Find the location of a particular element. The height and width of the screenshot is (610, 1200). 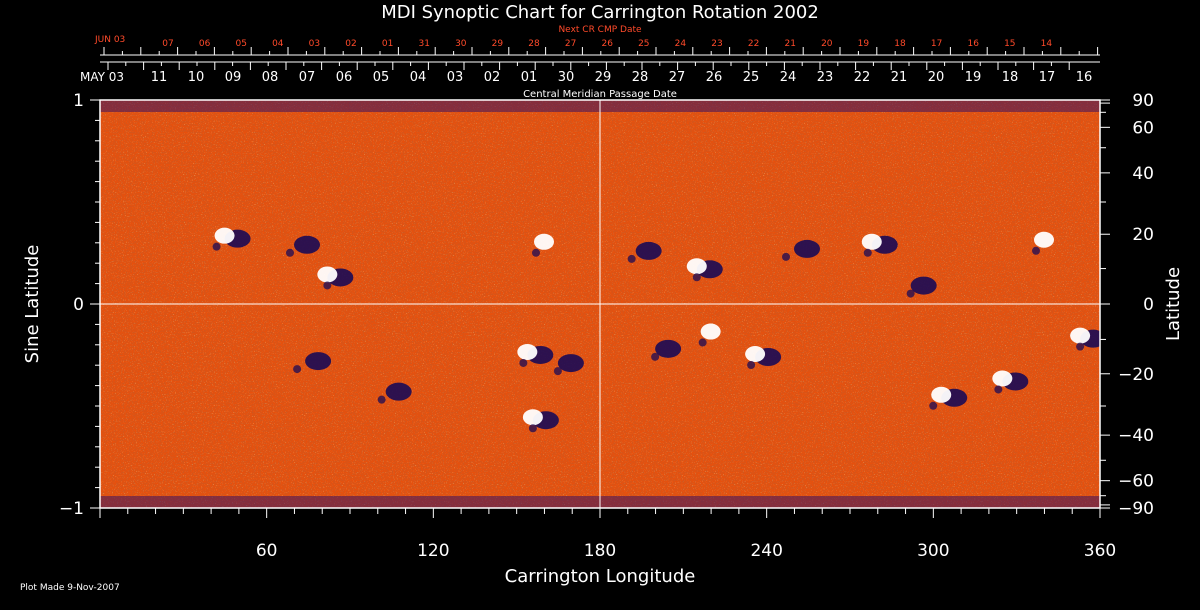

x-tick-label: 360 is located at coordinates (1100, 551).